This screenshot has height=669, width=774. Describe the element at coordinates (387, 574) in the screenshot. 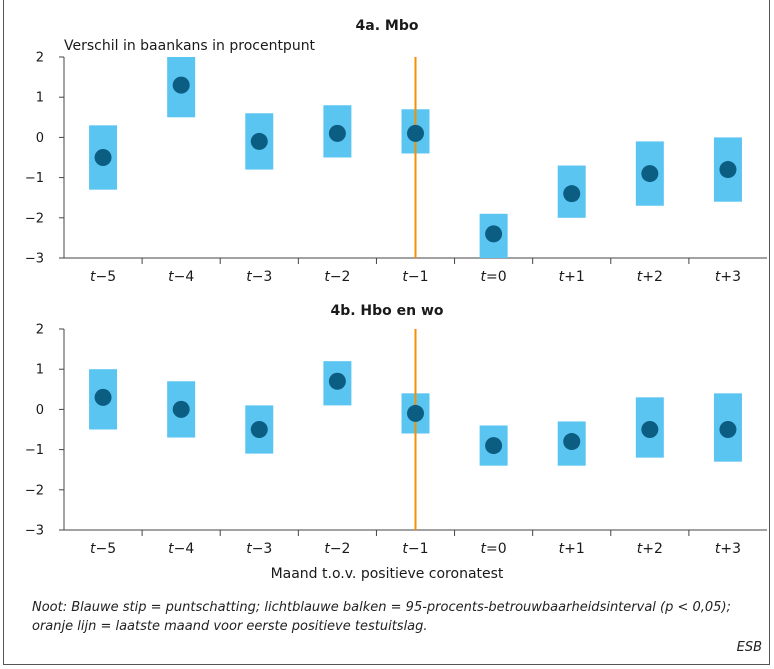

I see `x-axis-label: Maand t.o.v. positieve coronatest` at that location.